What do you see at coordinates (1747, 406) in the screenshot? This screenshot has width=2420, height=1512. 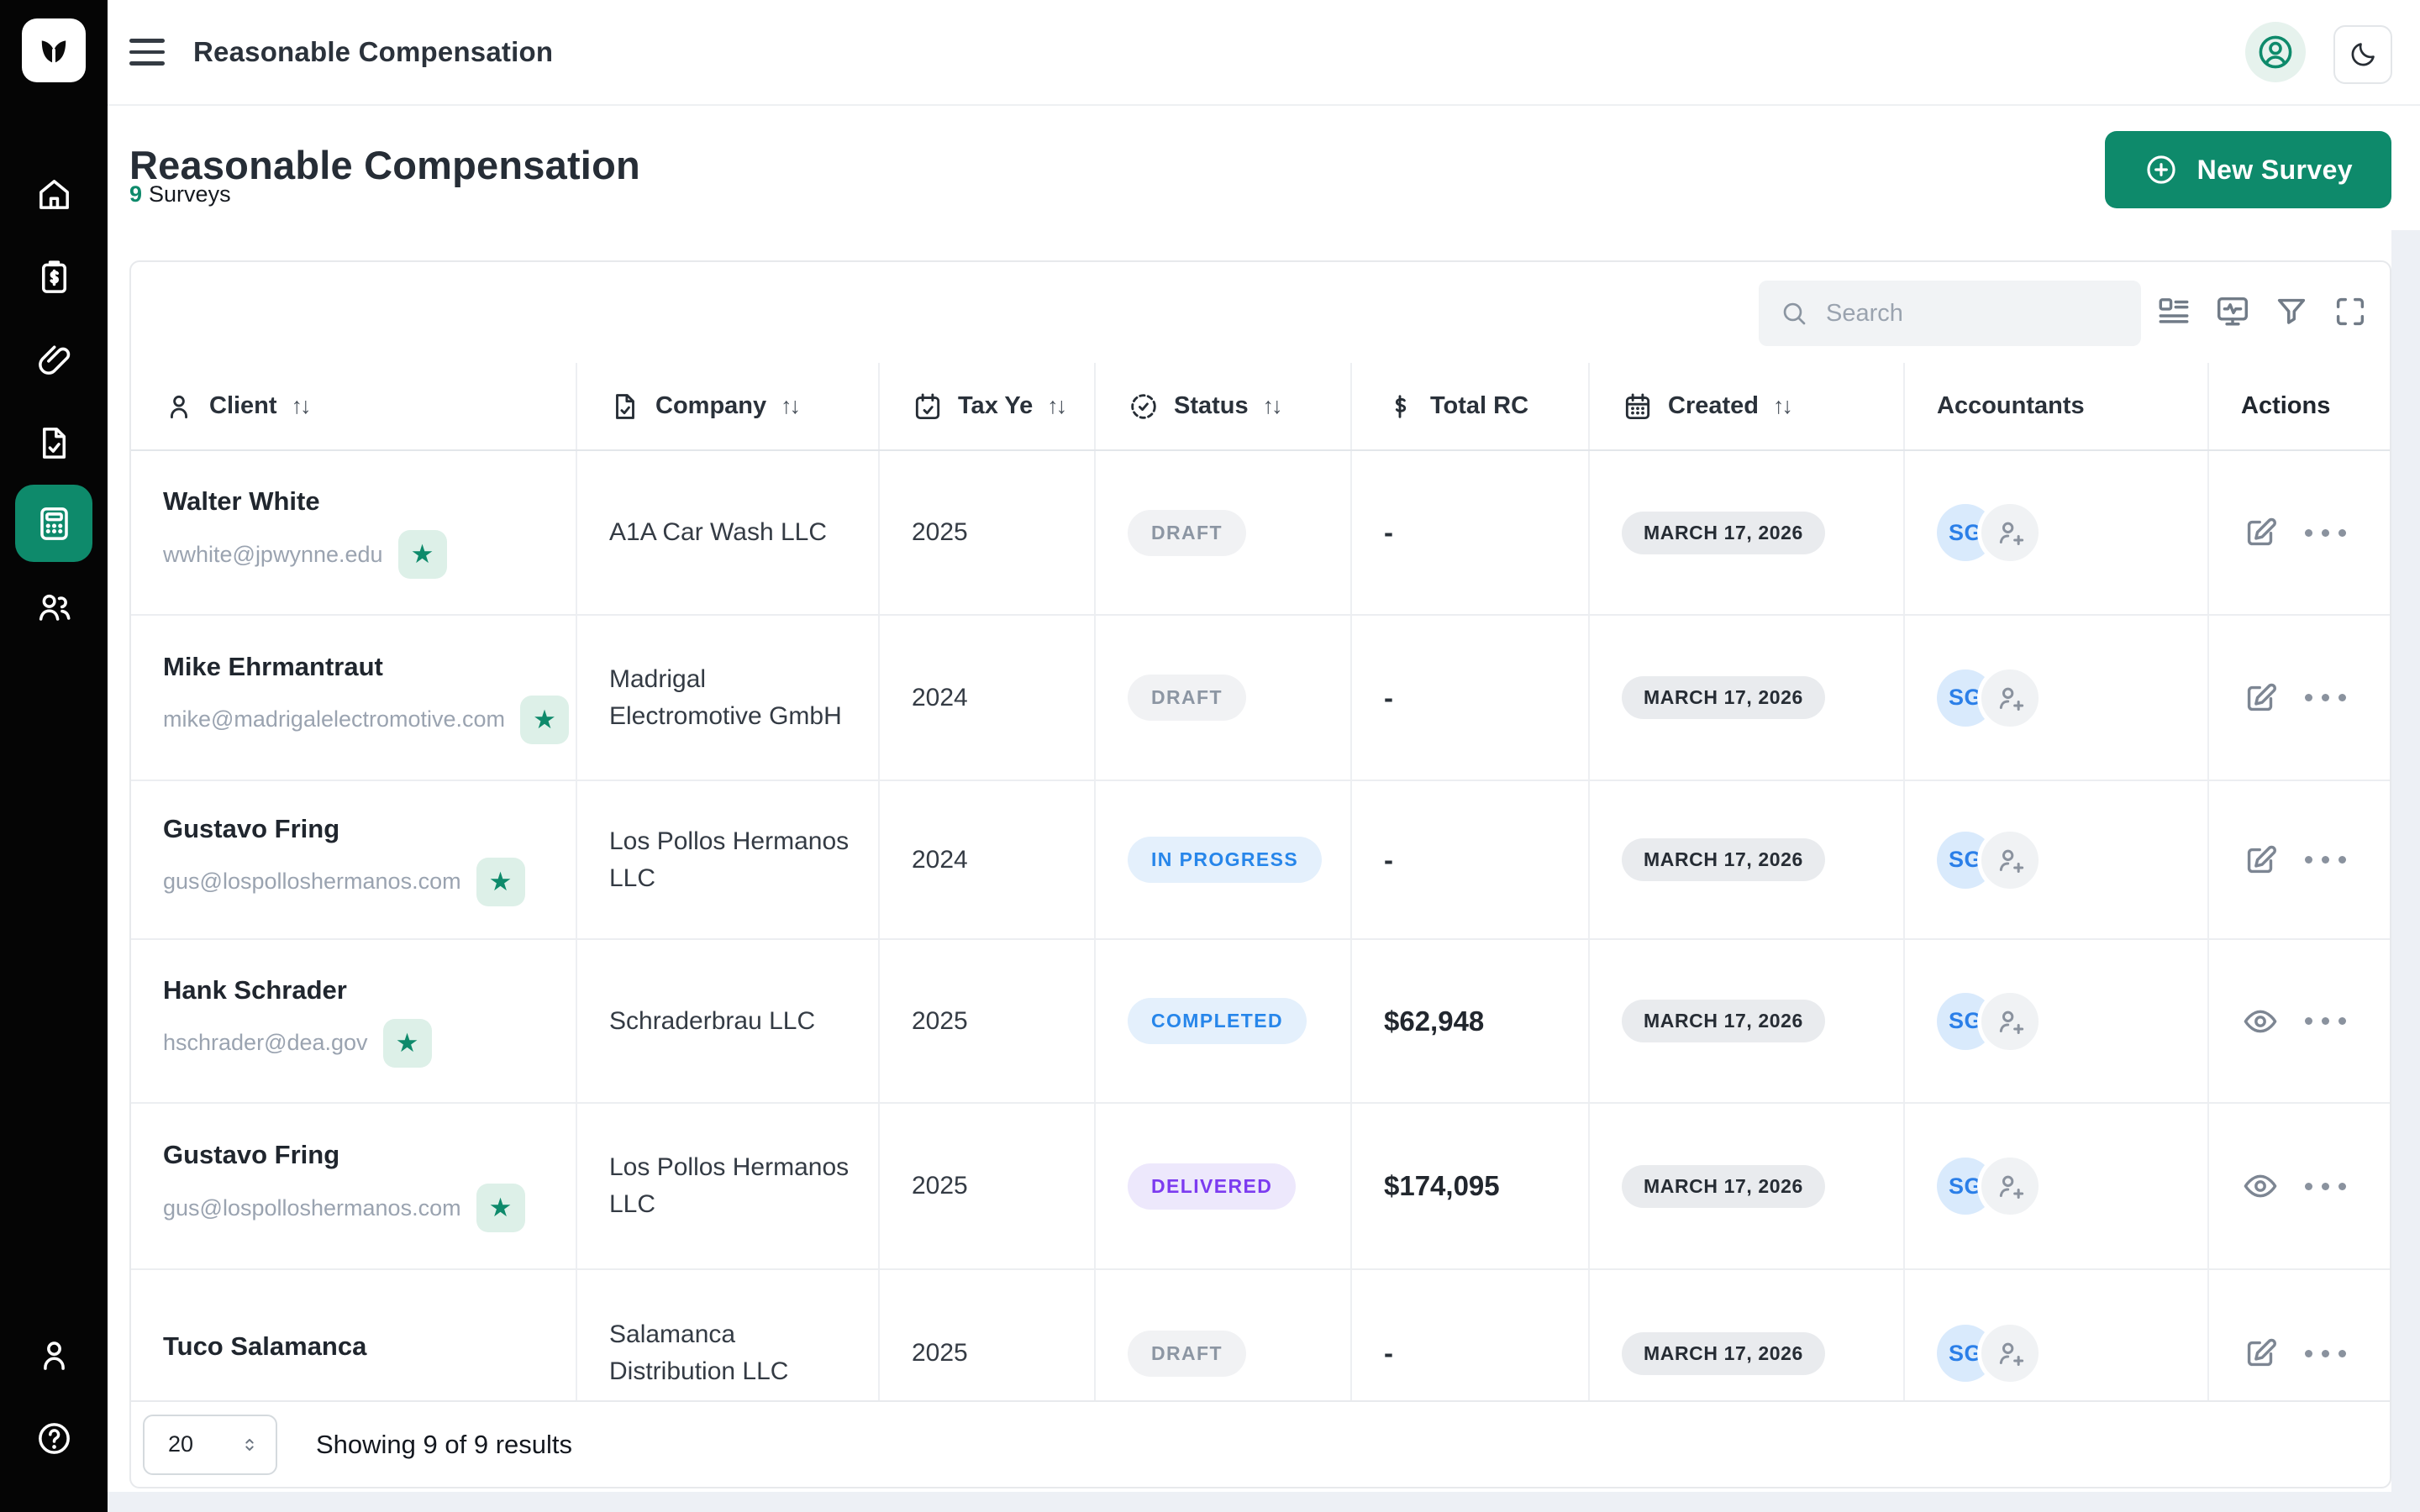 I see `column-header-created: Created ↑↓` at bounding box center [1747, 406].